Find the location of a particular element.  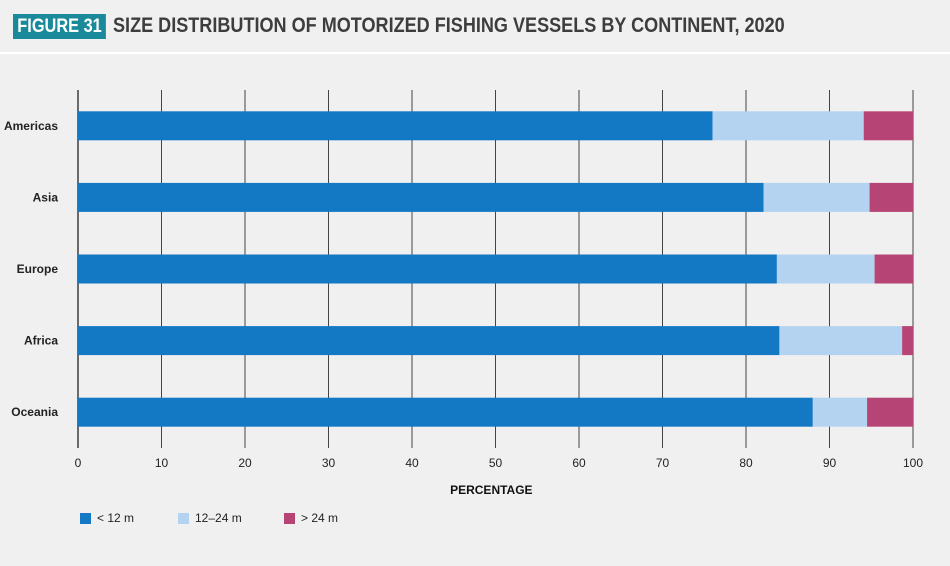

figure-badge: FIGURE 31 is located at coordinates (60, 26).